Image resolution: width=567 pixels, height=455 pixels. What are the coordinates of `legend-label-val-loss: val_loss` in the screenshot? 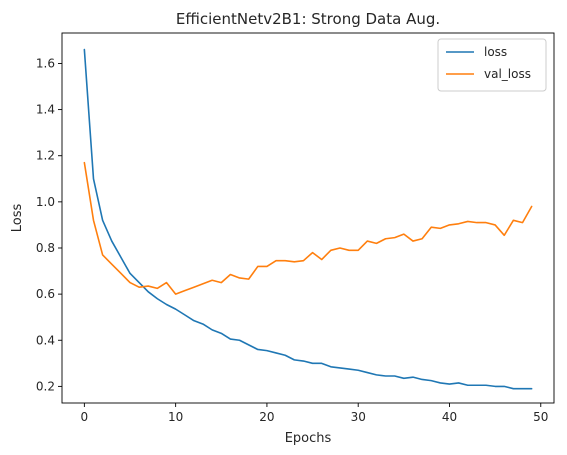 It's located at (507, 74).